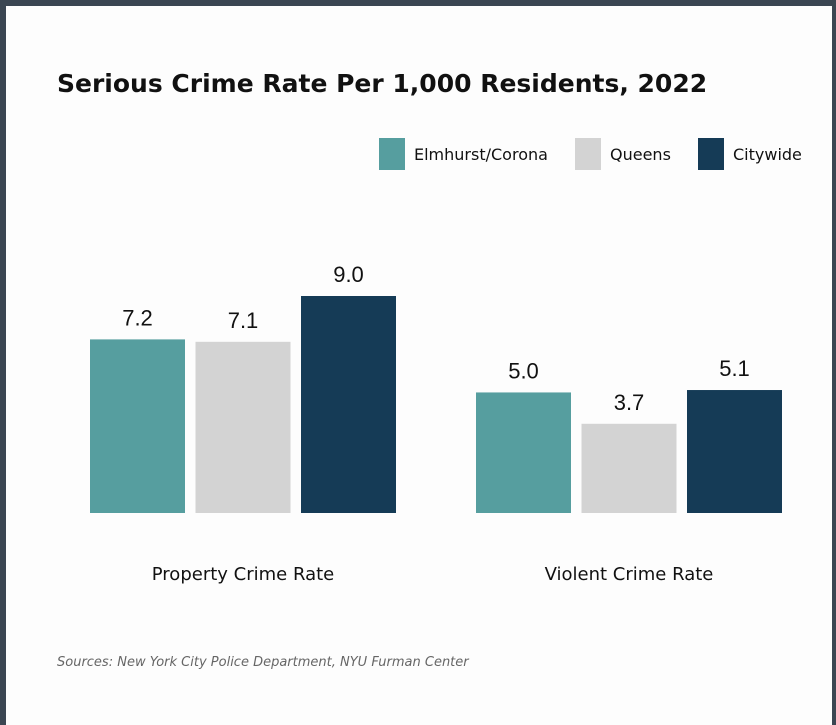  What do you see at coordinates (392, 154) in the screenshot?
I see `legend-swatch-elmhurst-corona` at bounding box center [392, 154].